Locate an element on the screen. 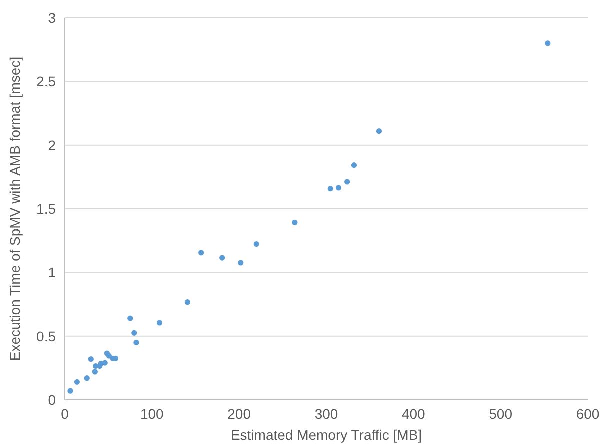 The height and width of the screenshot is (446, 601). y-axis-title: Execution Time of SpMV with AMB format [msec] is located at coordinates (15, 209).